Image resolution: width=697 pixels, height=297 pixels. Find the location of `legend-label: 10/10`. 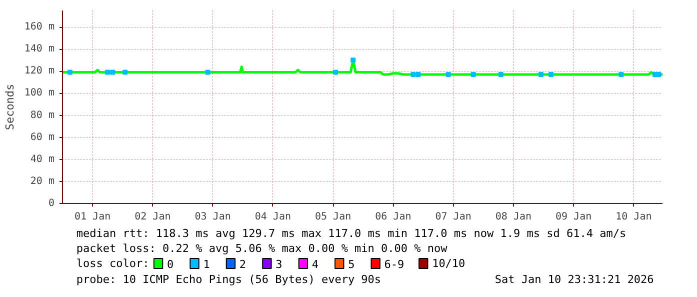

legend-label: 10/10 is located at coordinates (449, 263).